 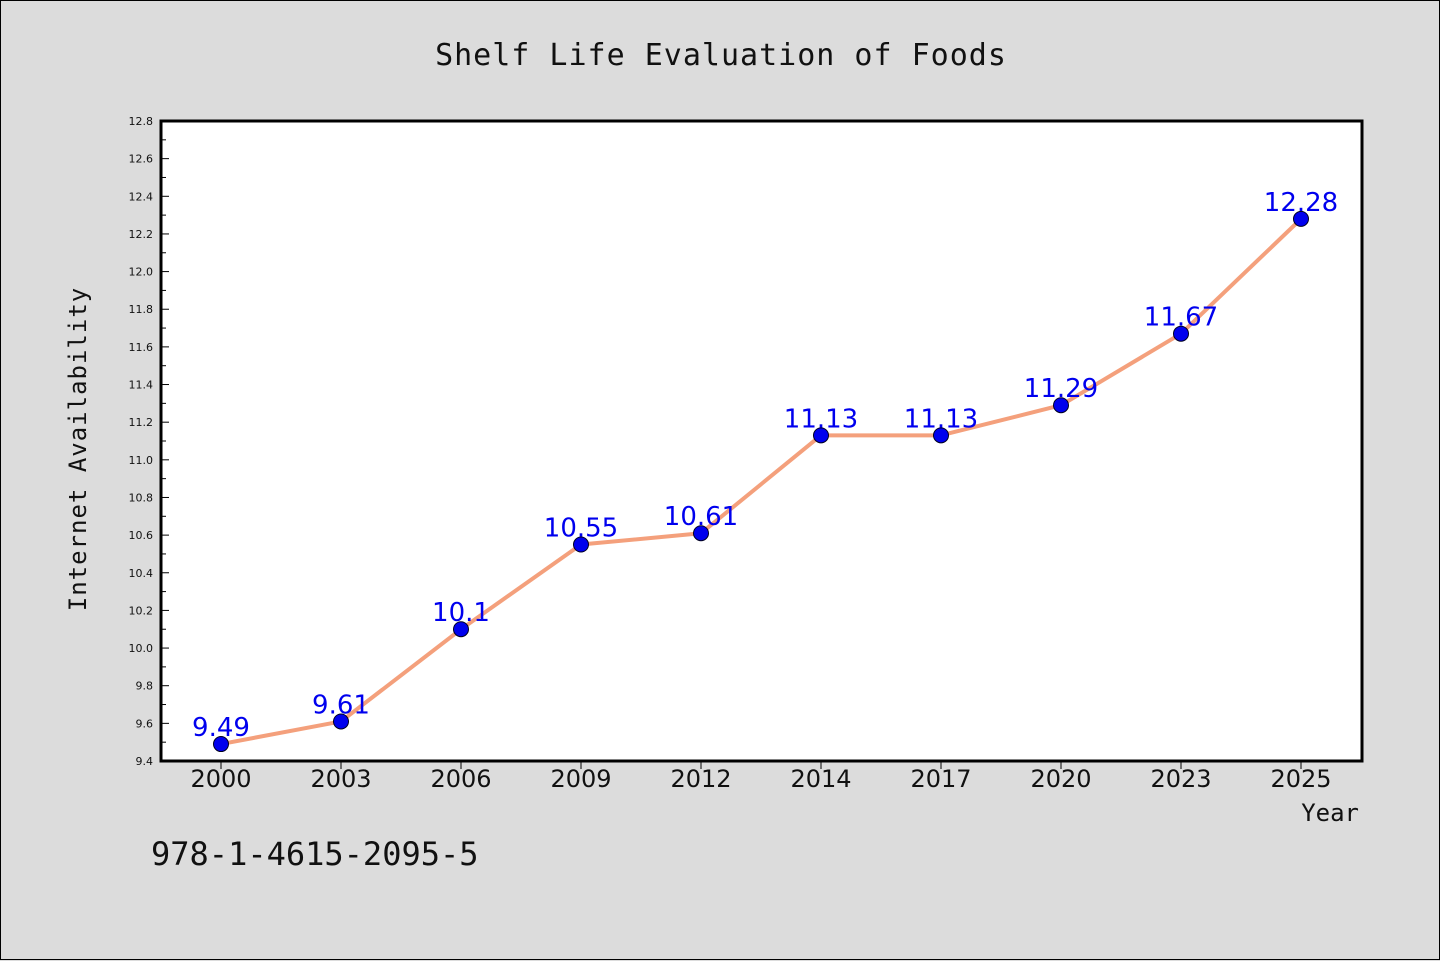 I want to click on x-tick-label: 2006, so click(x=460, y=779).